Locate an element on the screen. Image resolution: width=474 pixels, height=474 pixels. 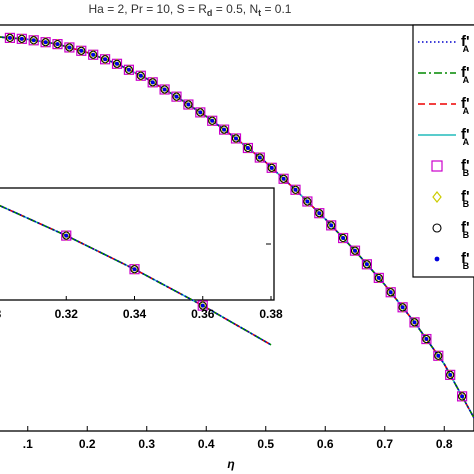
legend-marker-circle is located at coordinates (437, 228).